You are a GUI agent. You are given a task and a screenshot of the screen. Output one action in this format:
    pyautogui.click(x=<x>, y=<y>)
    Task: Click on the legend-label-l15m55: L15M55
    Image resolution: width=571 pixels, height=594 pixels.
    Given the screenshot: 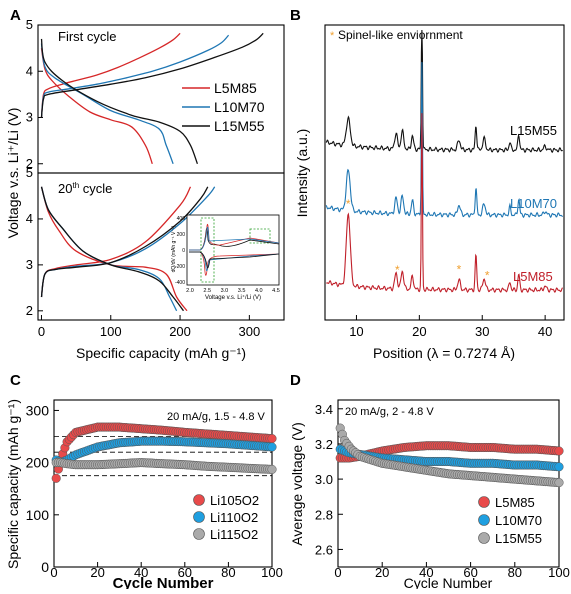 What is the action you would take?
    pyautogui.click(x=239, y=126)
    